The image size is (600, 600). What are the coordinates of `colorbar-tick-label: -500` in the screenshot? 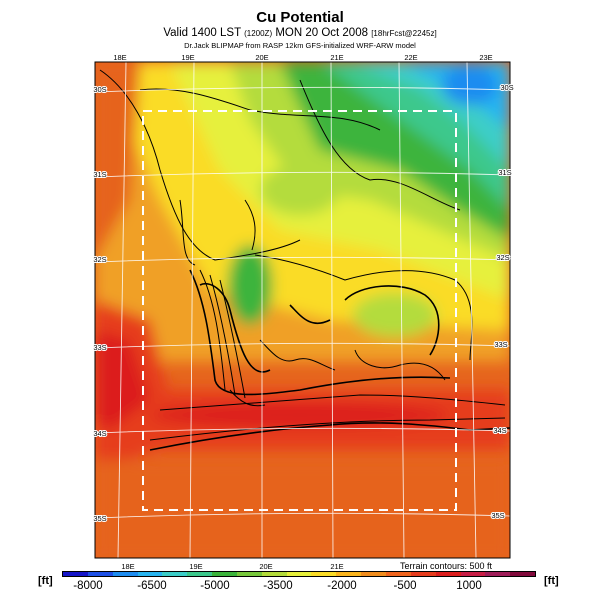 It's located at (405, 586).